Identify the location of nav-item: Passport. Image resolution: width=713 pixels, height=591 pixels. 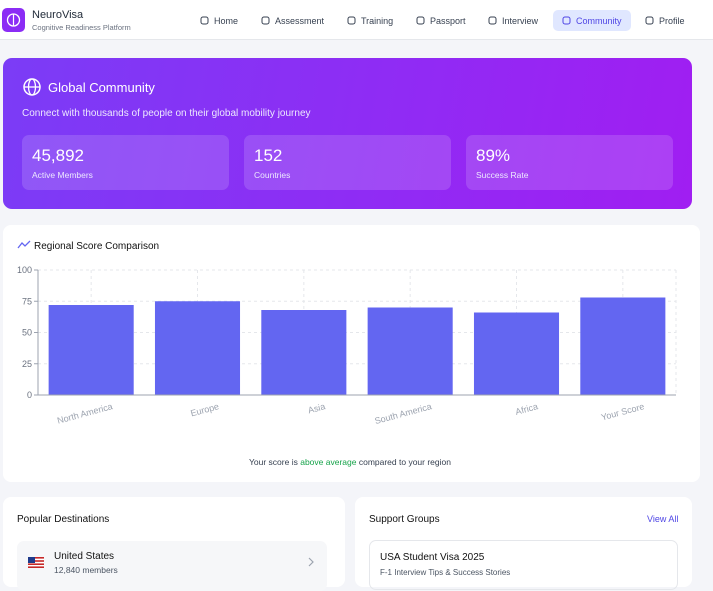
(441, 20).